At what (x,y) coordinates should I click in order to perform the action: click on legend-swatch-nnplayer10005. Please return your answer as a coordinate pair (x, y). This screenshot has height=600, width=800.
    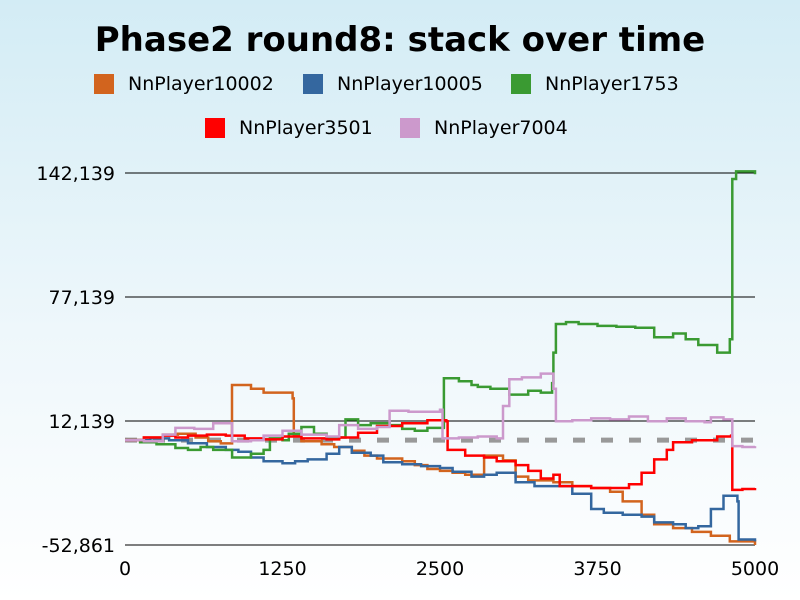
    Looking at the image, I should click on (313, 84).